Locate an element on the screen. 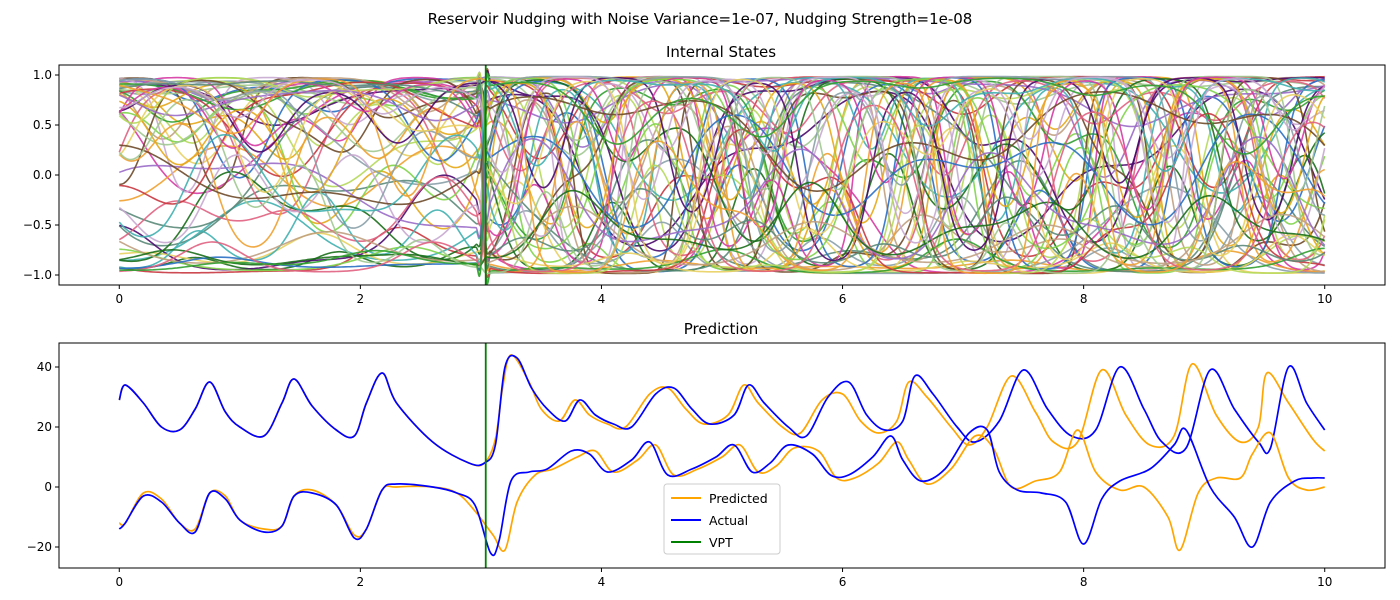  internal-states-xtick-label: 2 is located at coordinates (361, 299).